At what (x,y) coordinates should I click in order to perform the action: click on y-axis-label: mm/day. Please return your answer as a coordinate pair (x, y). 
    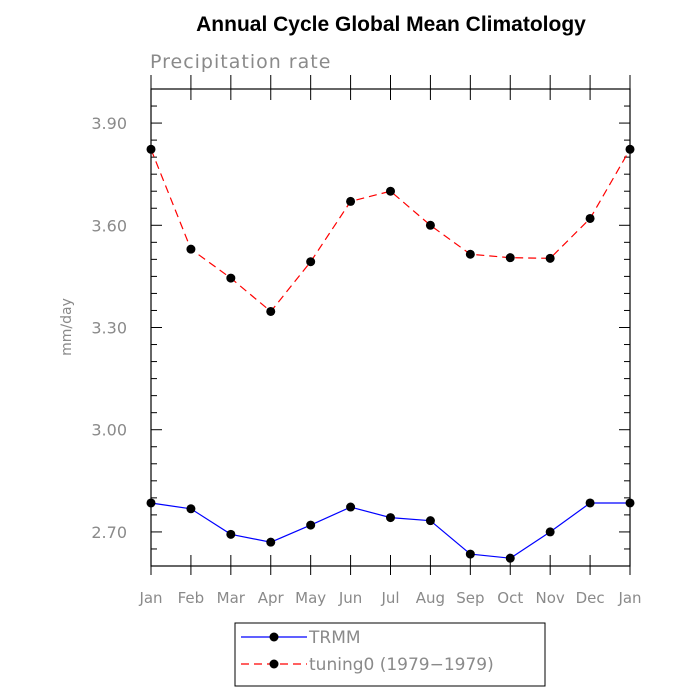
    Looking at the image, I should click on (67, 327).